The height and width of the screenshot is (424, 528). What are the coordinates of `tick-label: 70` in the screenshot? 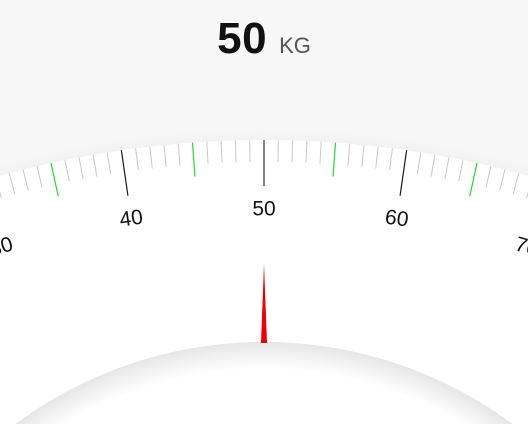 It's located at (520, 247).